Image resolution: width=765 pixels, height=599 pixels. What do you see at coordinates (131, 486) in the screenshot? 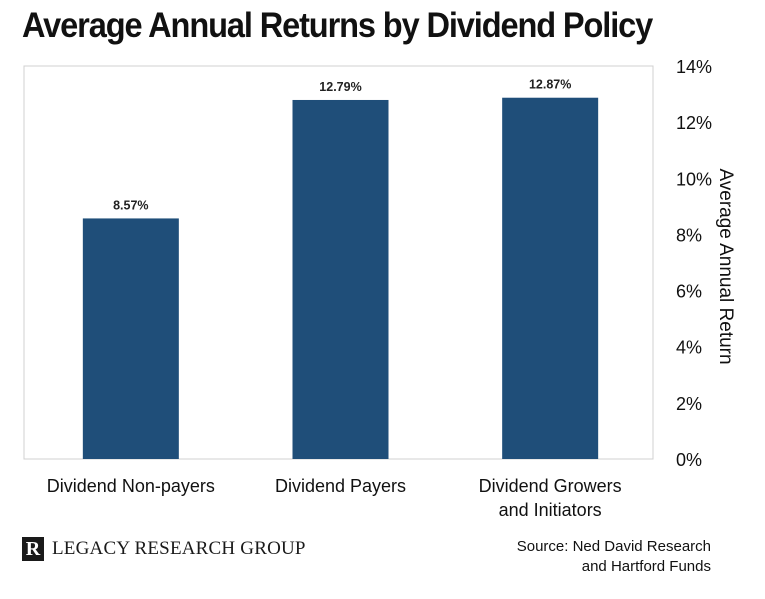
I see `x-category-label: Dividend Non-payers` at bounding box center [131, 486].